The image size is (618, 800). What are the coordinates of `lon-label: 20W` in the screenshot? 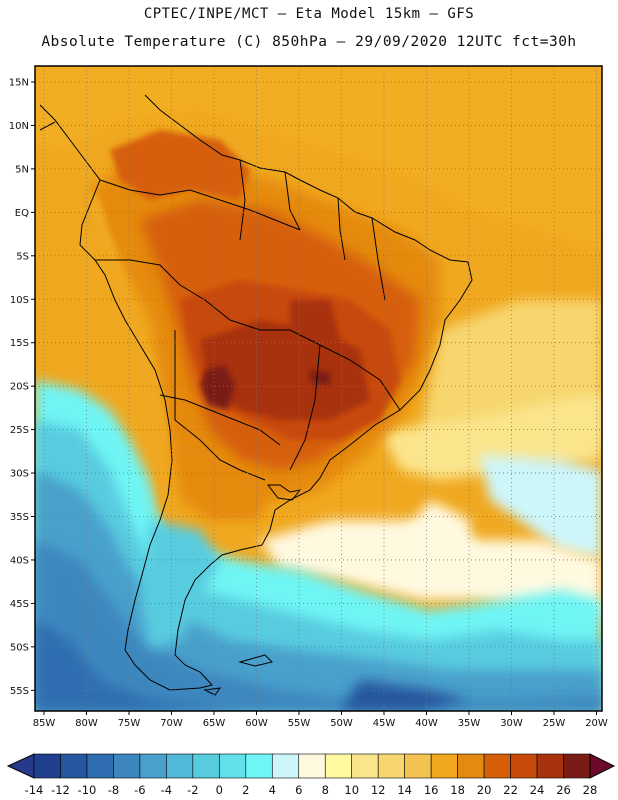 It's located at (596, 723).